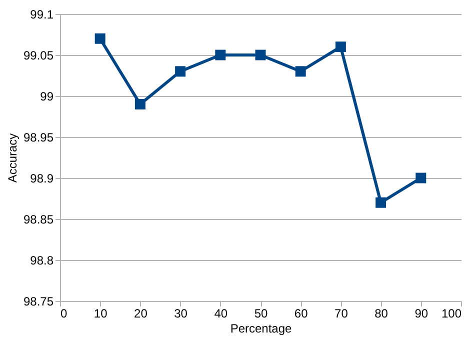 Image resolution: width=474 pixels, height=339 pixels. What do you see at coordinates (38, 301) in the screenshot?
I see `y-tick-label: 98.75` at bounding box center [38, 301].